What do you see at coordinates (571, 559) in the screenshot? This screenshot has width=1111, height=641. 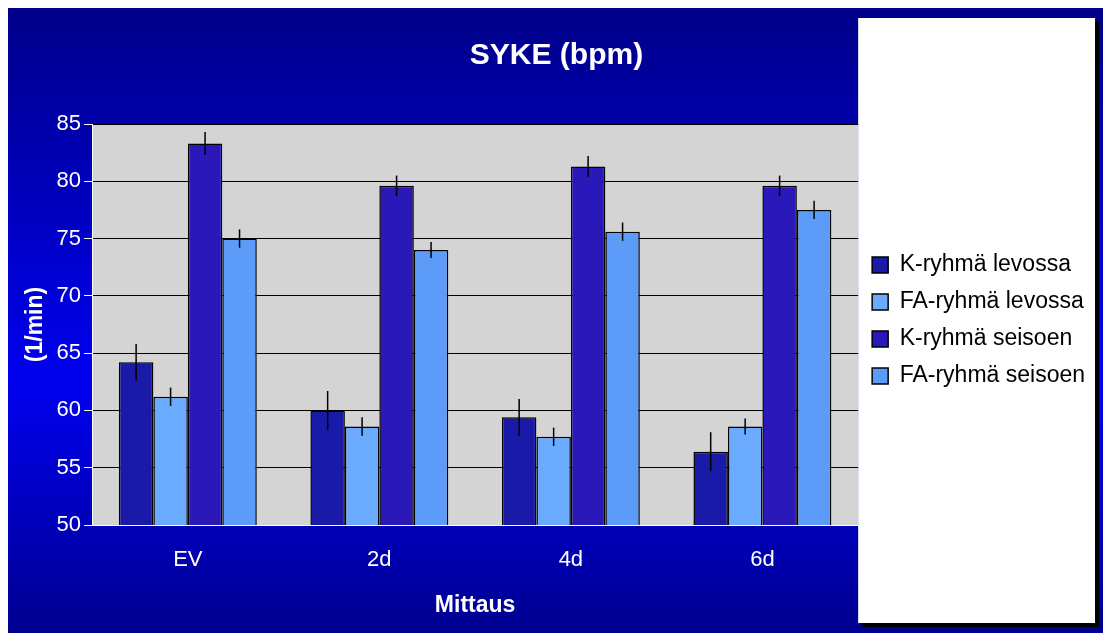 I see `x-tick-label: 4d` at bounding box center [571, 559].